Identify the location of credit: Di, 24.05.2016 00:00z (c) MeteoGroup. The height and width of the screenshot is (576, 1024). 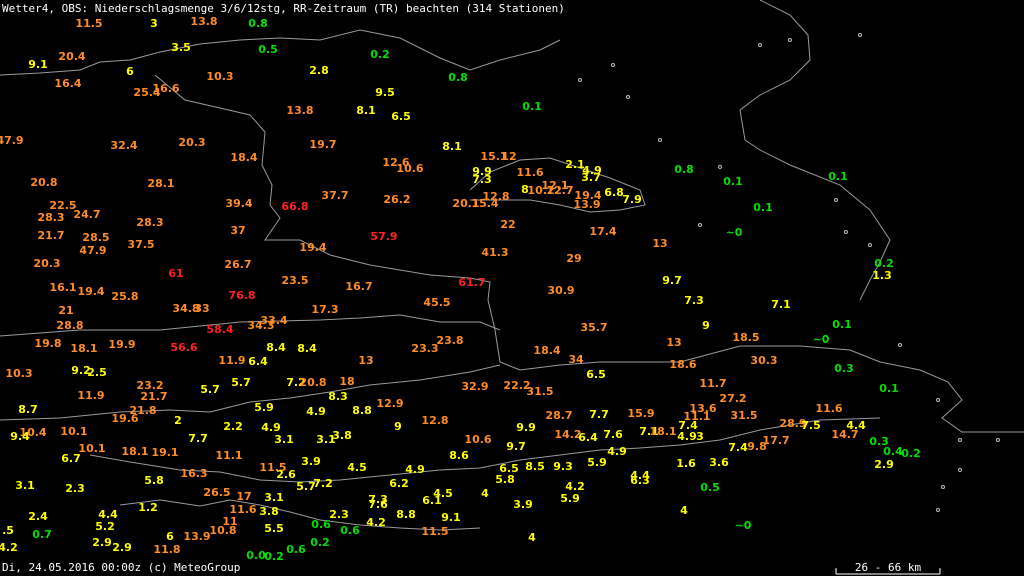
(121, 567).